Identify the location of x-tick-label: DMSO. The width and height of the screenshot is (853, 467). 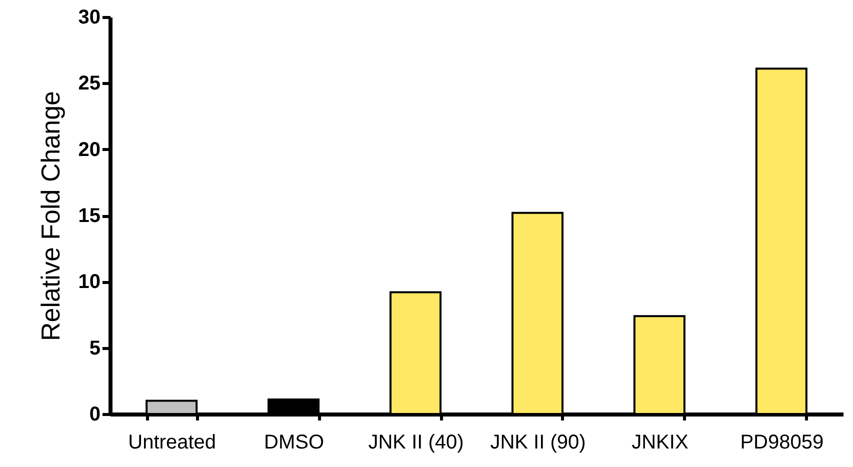
(294, 443).